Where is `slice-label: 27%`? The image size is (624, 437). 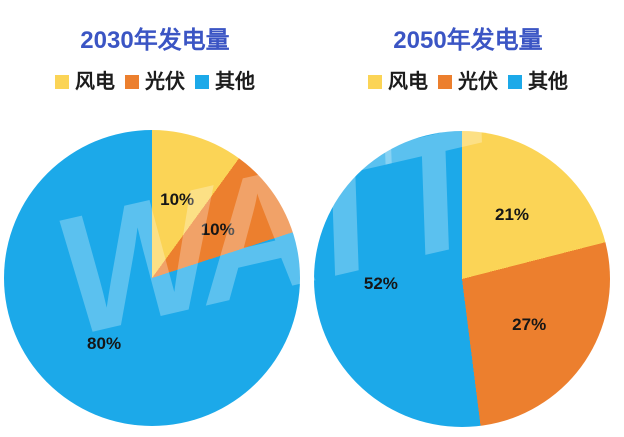 slice-label: 27% is located at coordinates (529, 324).